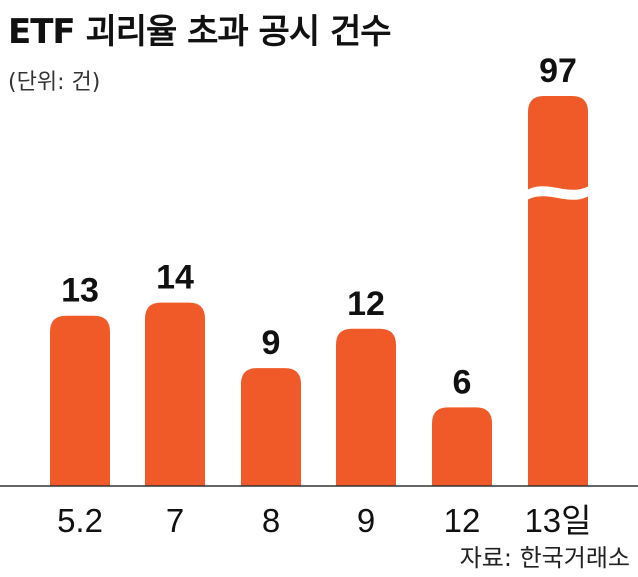 The width and height of the screenshot is (638, 577). I want to click on x-tick-label-1: 5.2, so click(80, 520).